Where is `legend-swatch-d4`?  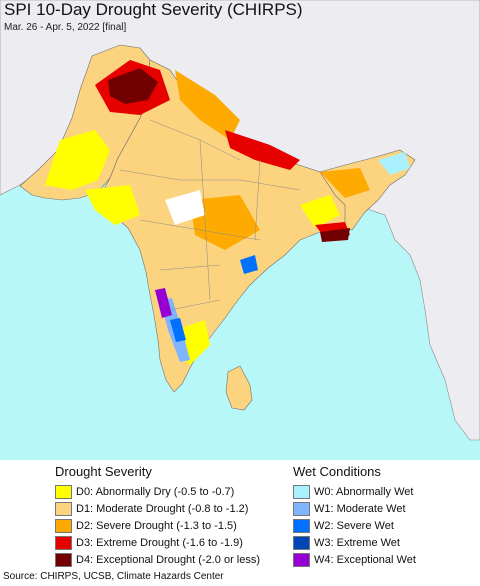 legend-swatch-d4 is located at coordinates (63, 559).